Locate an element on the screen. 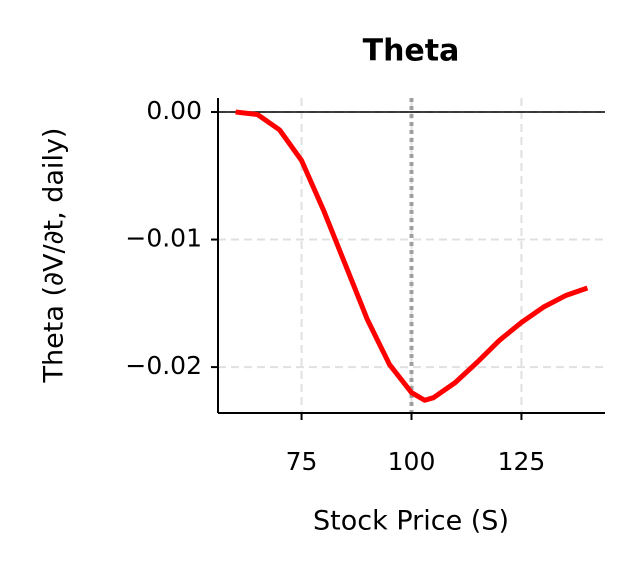  y-tick-label: −0.02 is located at coordinates (163, 365).